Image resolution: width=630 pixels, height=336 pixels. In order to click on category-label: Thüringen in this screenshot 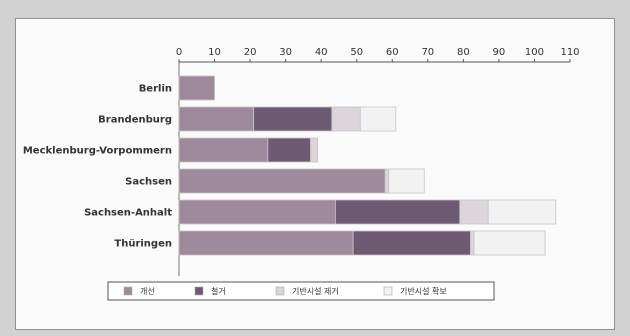, I will do `click(143, 244)`.